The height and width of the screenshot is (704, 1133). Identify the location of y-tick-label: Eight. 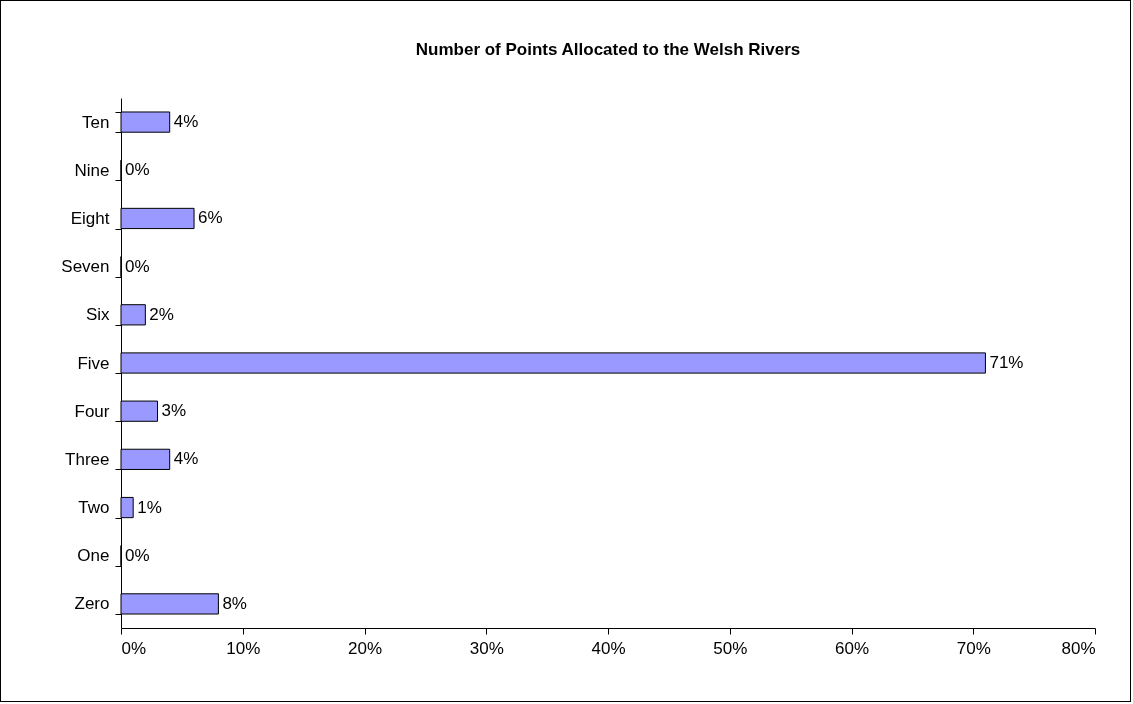
(90, 218).